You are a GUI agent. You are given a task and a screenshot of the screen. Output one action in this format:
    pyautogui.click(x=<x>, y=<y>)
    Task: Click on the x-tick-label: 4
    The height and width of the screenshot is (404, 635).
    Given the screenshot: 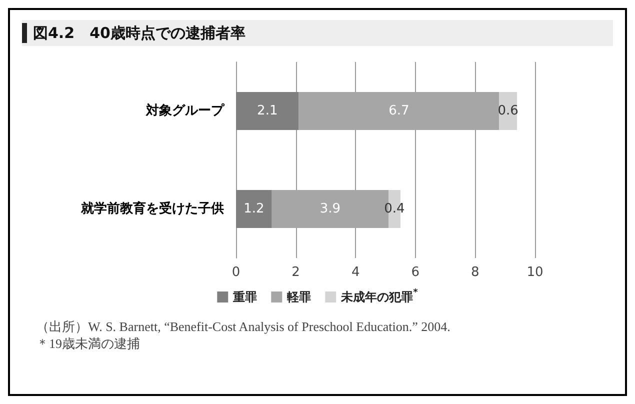 What is the action you would take?
    pyautogui.click(x=355, y=272)
    